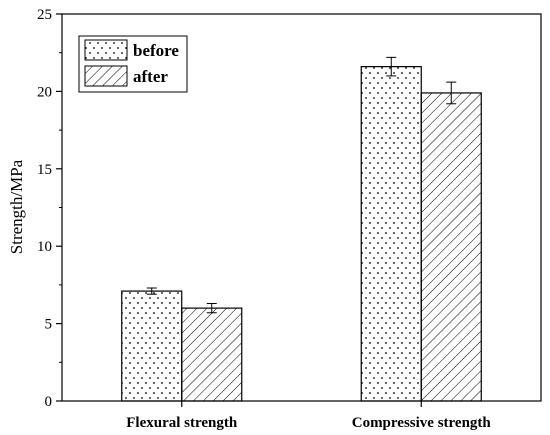  I want to click on y-tick-label: 5, so click(49, 325).